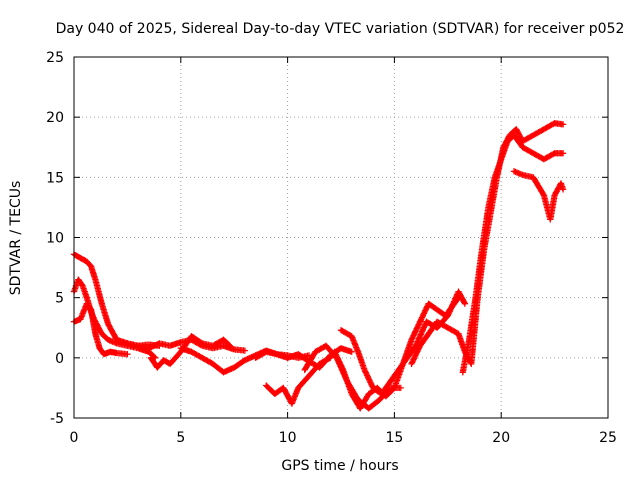  What do you see at coordinates (501, 438) in the screenshot?
I see `x-tick-label: 20` at bounding box center [501, 438].